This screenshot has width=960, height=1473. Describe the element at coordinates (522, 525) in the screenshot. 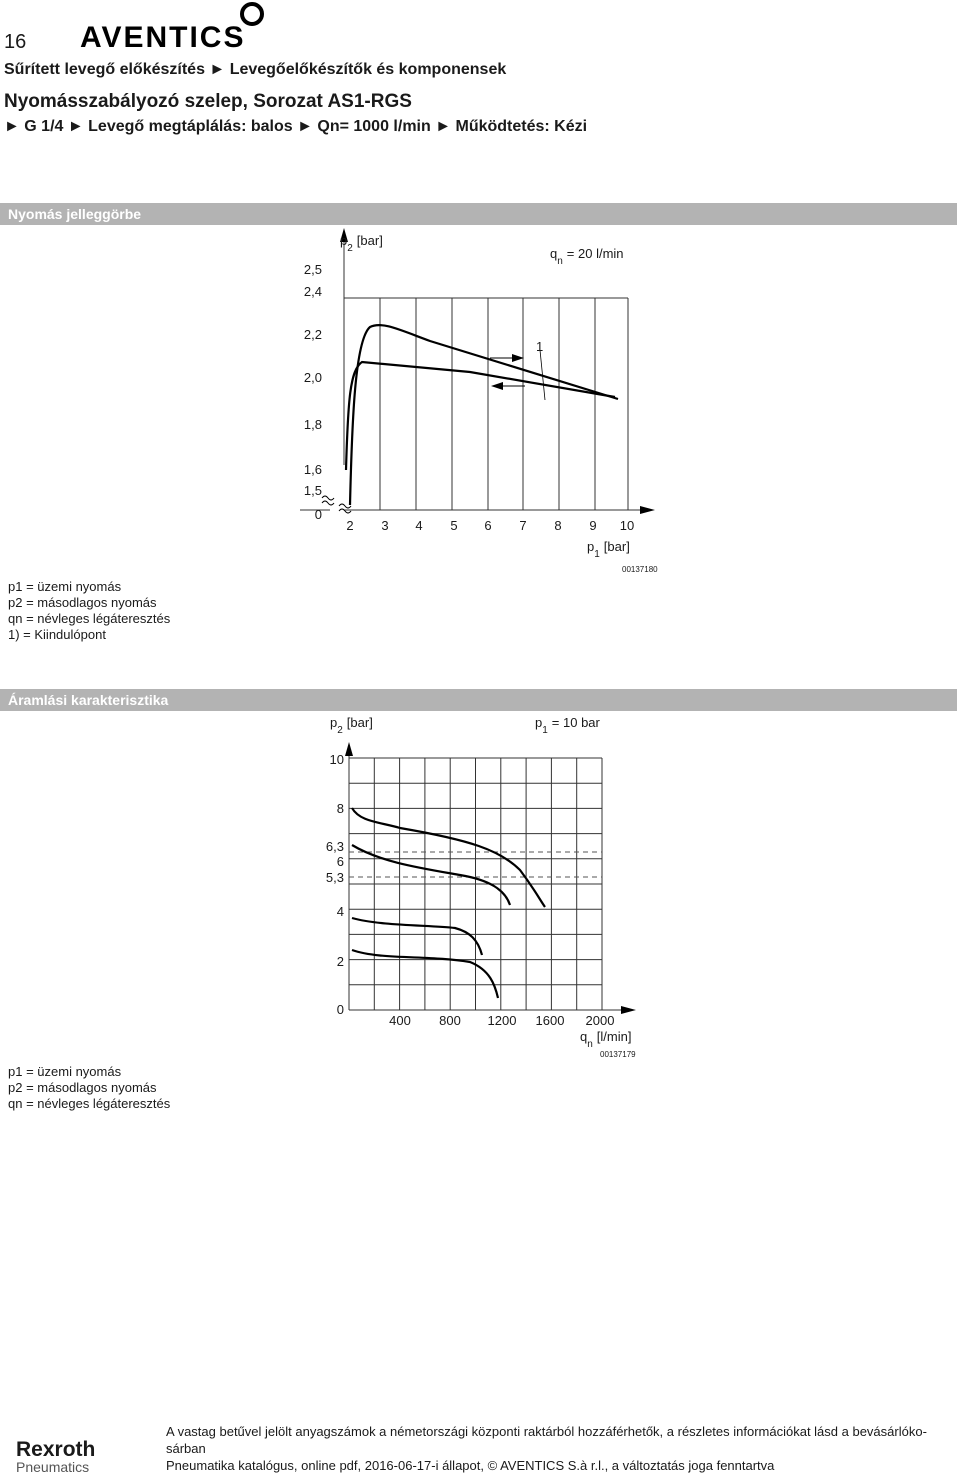

I see `x-tick-label: 7` at that location.